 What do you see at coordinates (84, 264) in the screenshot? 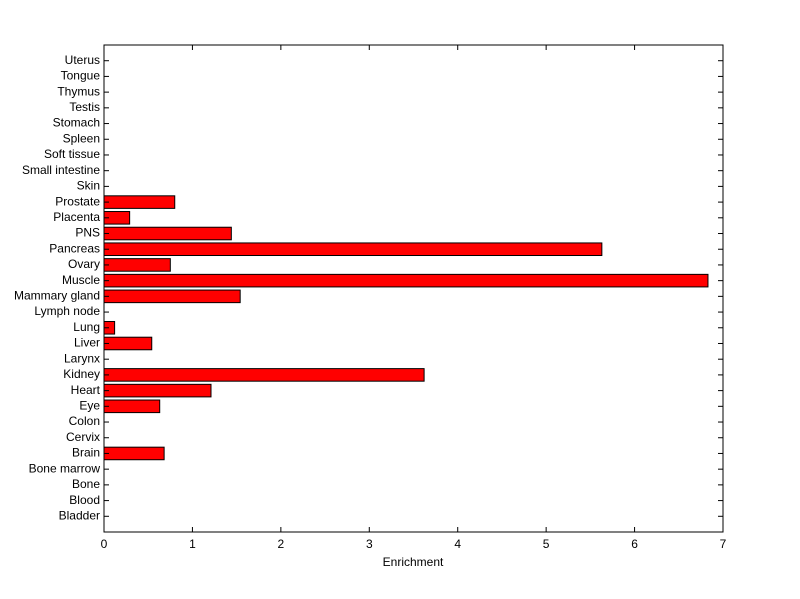
I see `y-tick-label: Ovary` at bounding box center [84, 264].